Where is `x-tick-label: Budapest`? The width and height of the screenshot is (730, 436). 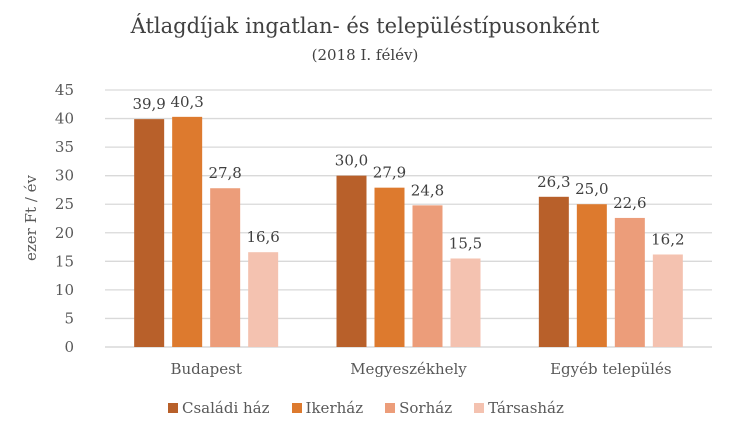 x-tick-label: Budapest is located at coordinates (205, 369).